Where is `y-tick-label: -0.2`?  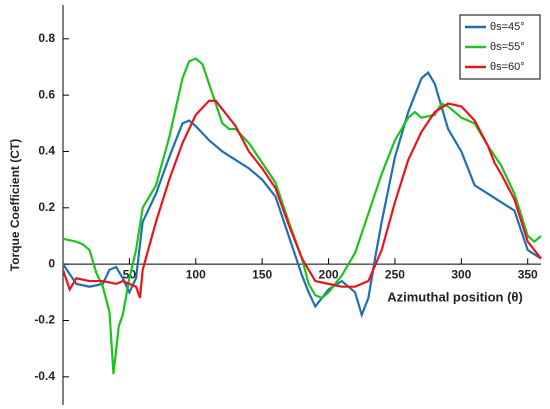 y-tick-label: -0.2 is located at coordinates (44, 320).